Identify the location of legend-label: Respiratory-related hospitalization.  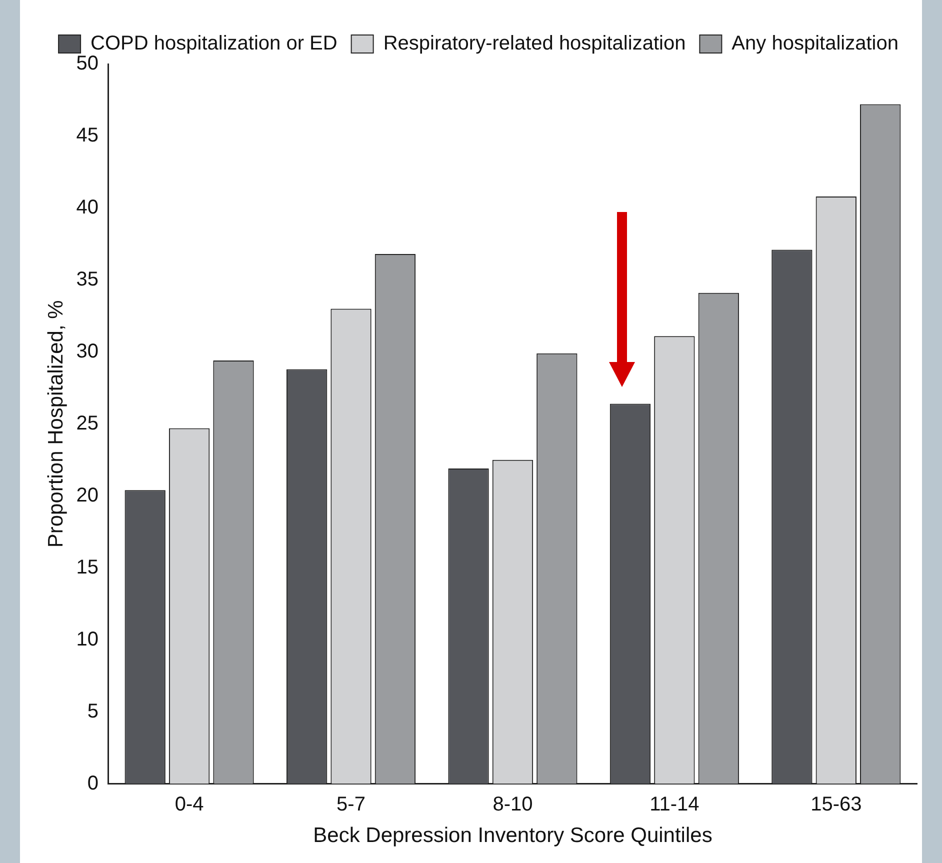
(534, 43).